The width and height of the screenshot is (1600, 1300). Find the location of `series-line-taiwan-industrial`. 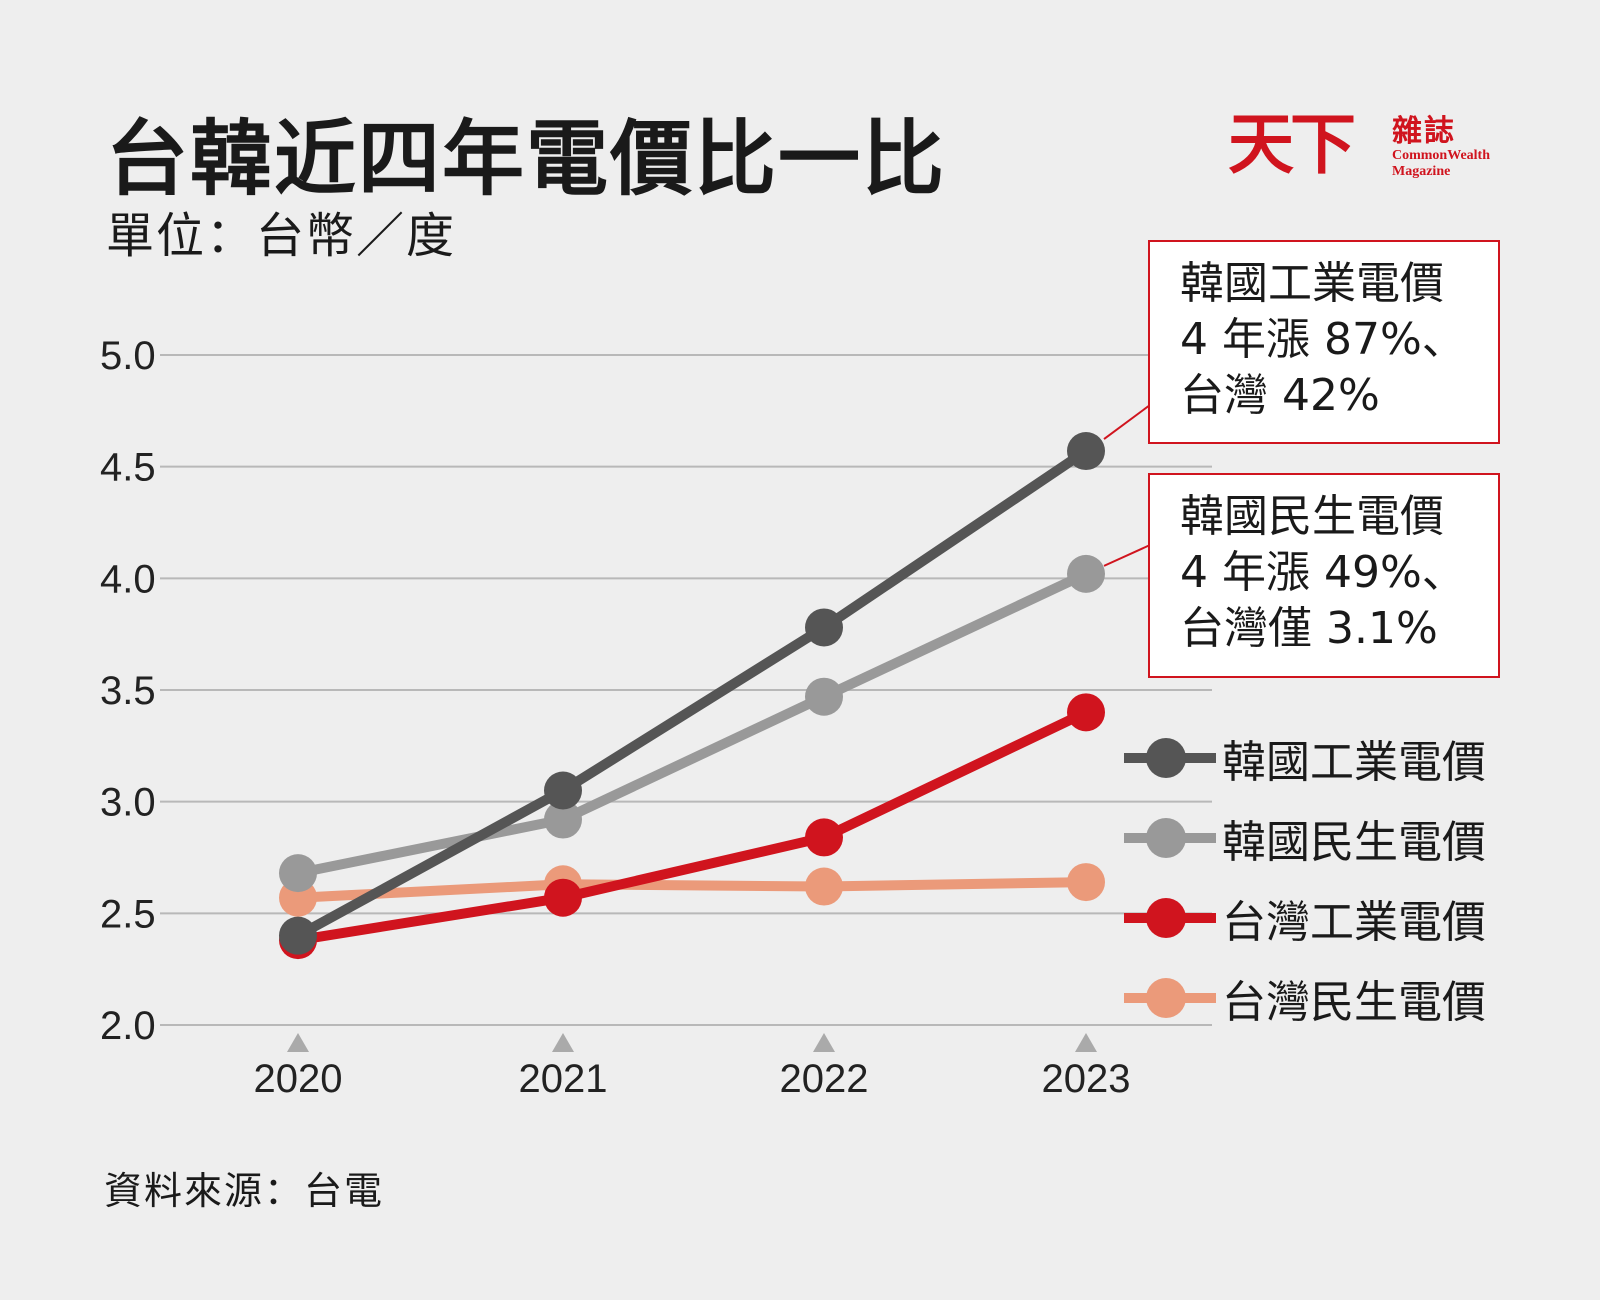

series-line-taiwan-industrial is located at coordinates (692, 826).